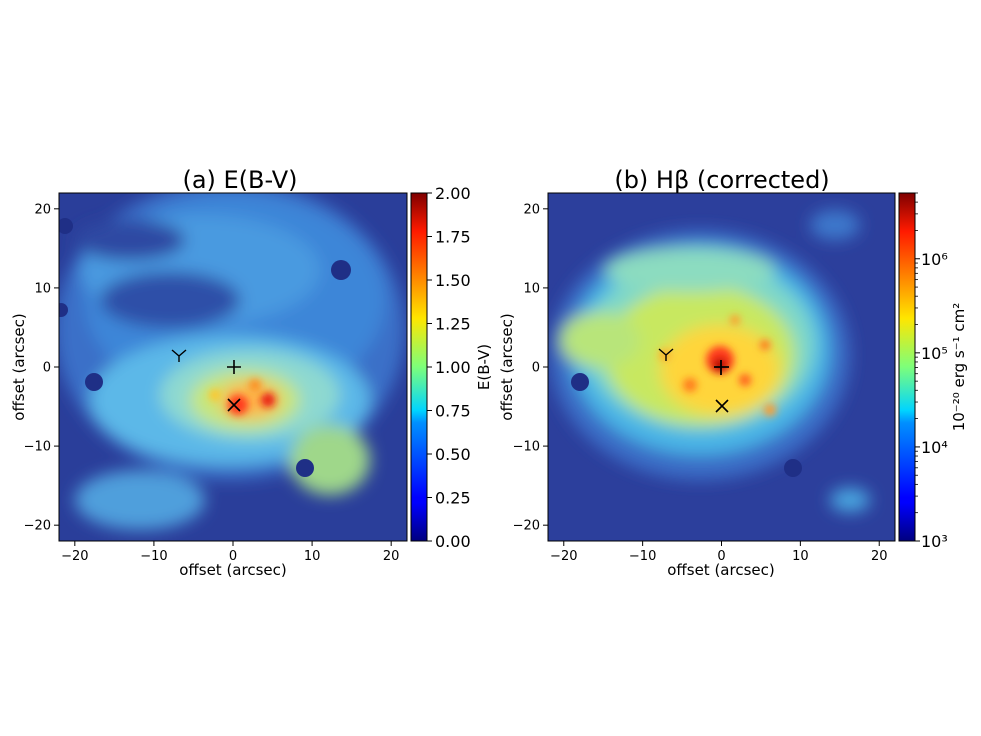  What do you see at coordinates (693, 380) in the screenshot?
I see `panel-b-markers` at bounding box center [693, 380].